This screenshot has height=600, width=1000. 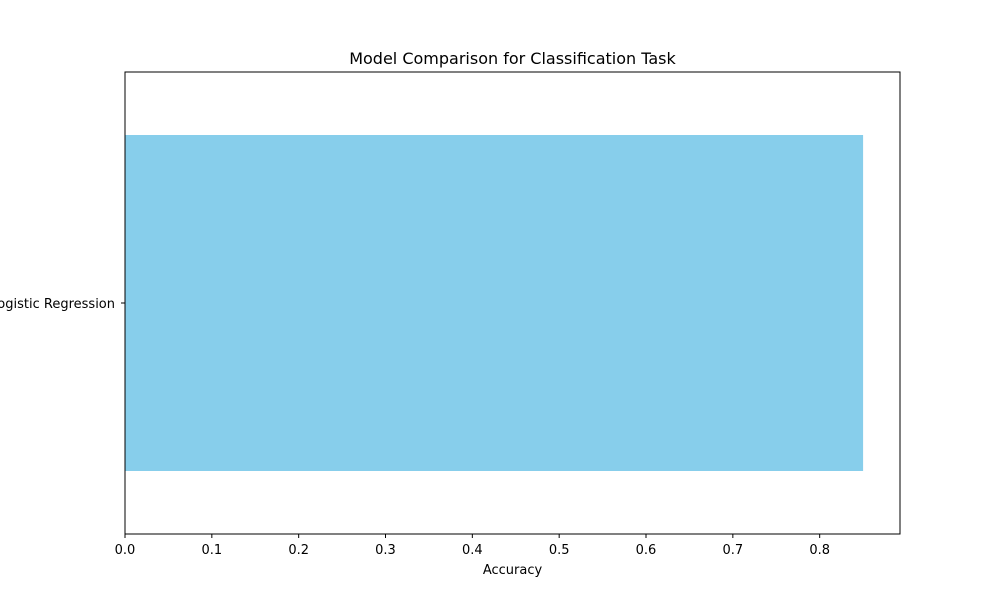 What do you see at coordinates (211, 550) in the screenshot?
I see `x-tick-label: 0.1` at bounding box center [211, 550].